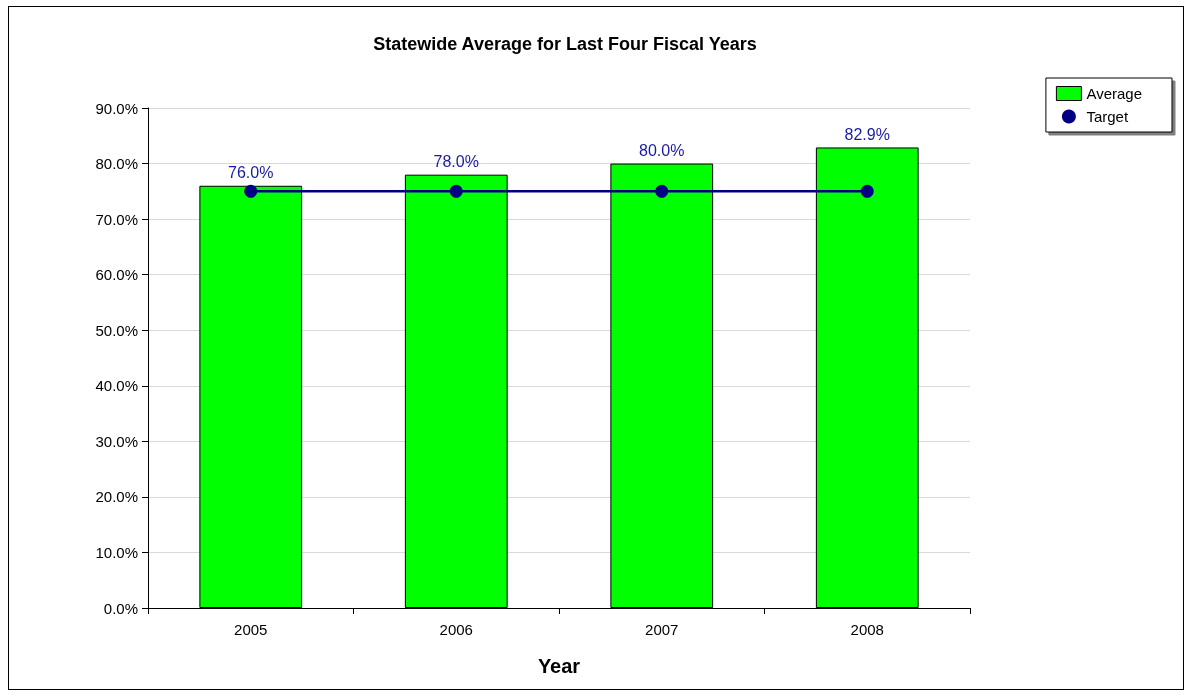  What do you see at coordinates (116, 330) in the screenshot?
I see `y-tick-label: 50.0%` at bounding box center [116, 330].